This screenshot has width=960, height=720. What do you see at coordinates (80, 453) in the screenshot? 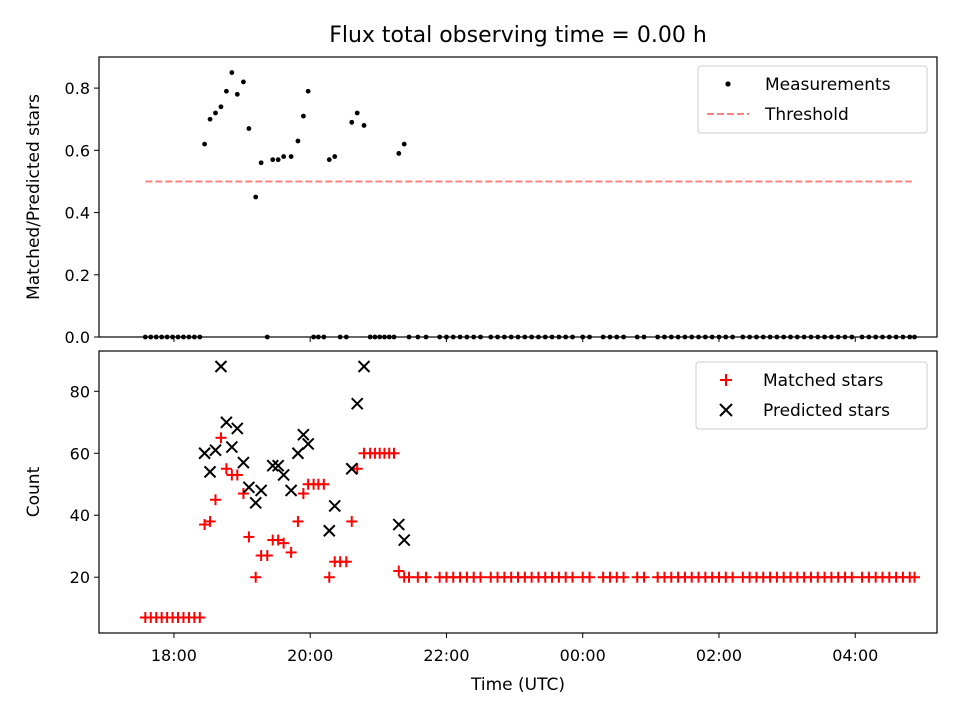
I see `bottom-y-tick-label: 60` at bounding box center [80, 453].